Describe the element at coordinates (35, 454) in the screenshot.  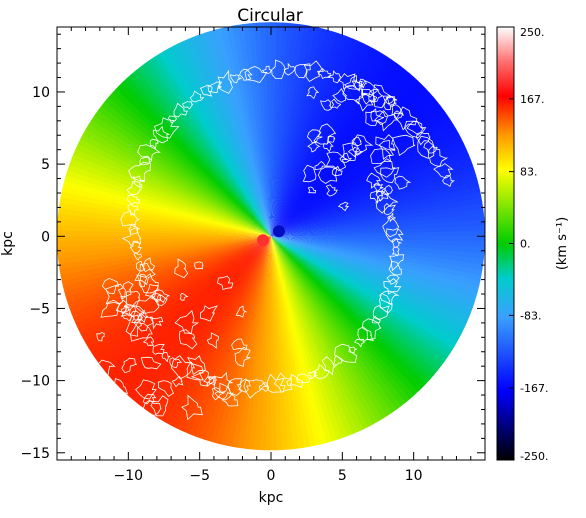
I see `y-tick-label: −15` at that location.